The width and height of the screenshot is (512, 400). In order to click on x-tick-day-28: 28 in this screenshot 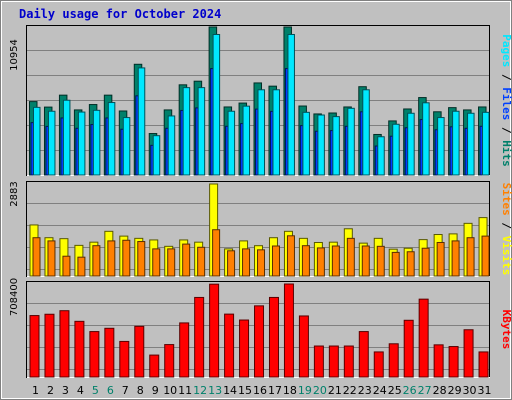, I will do `click(440, 390)`.